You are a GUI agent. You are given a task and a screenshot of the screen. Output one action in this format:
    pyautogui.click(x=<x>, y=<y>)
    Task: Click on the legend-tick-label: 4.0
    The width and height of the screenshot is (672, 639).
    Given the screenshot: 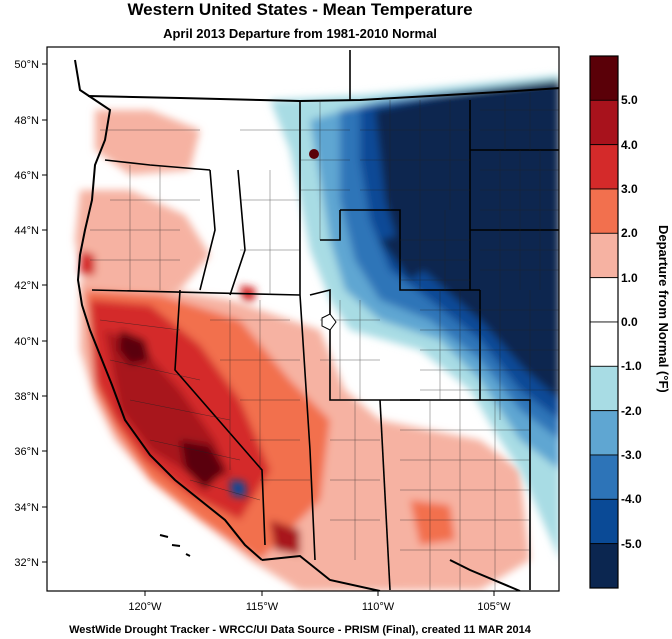 What is the action you would take?
    pyautogui.click(x=629, y=145)
    